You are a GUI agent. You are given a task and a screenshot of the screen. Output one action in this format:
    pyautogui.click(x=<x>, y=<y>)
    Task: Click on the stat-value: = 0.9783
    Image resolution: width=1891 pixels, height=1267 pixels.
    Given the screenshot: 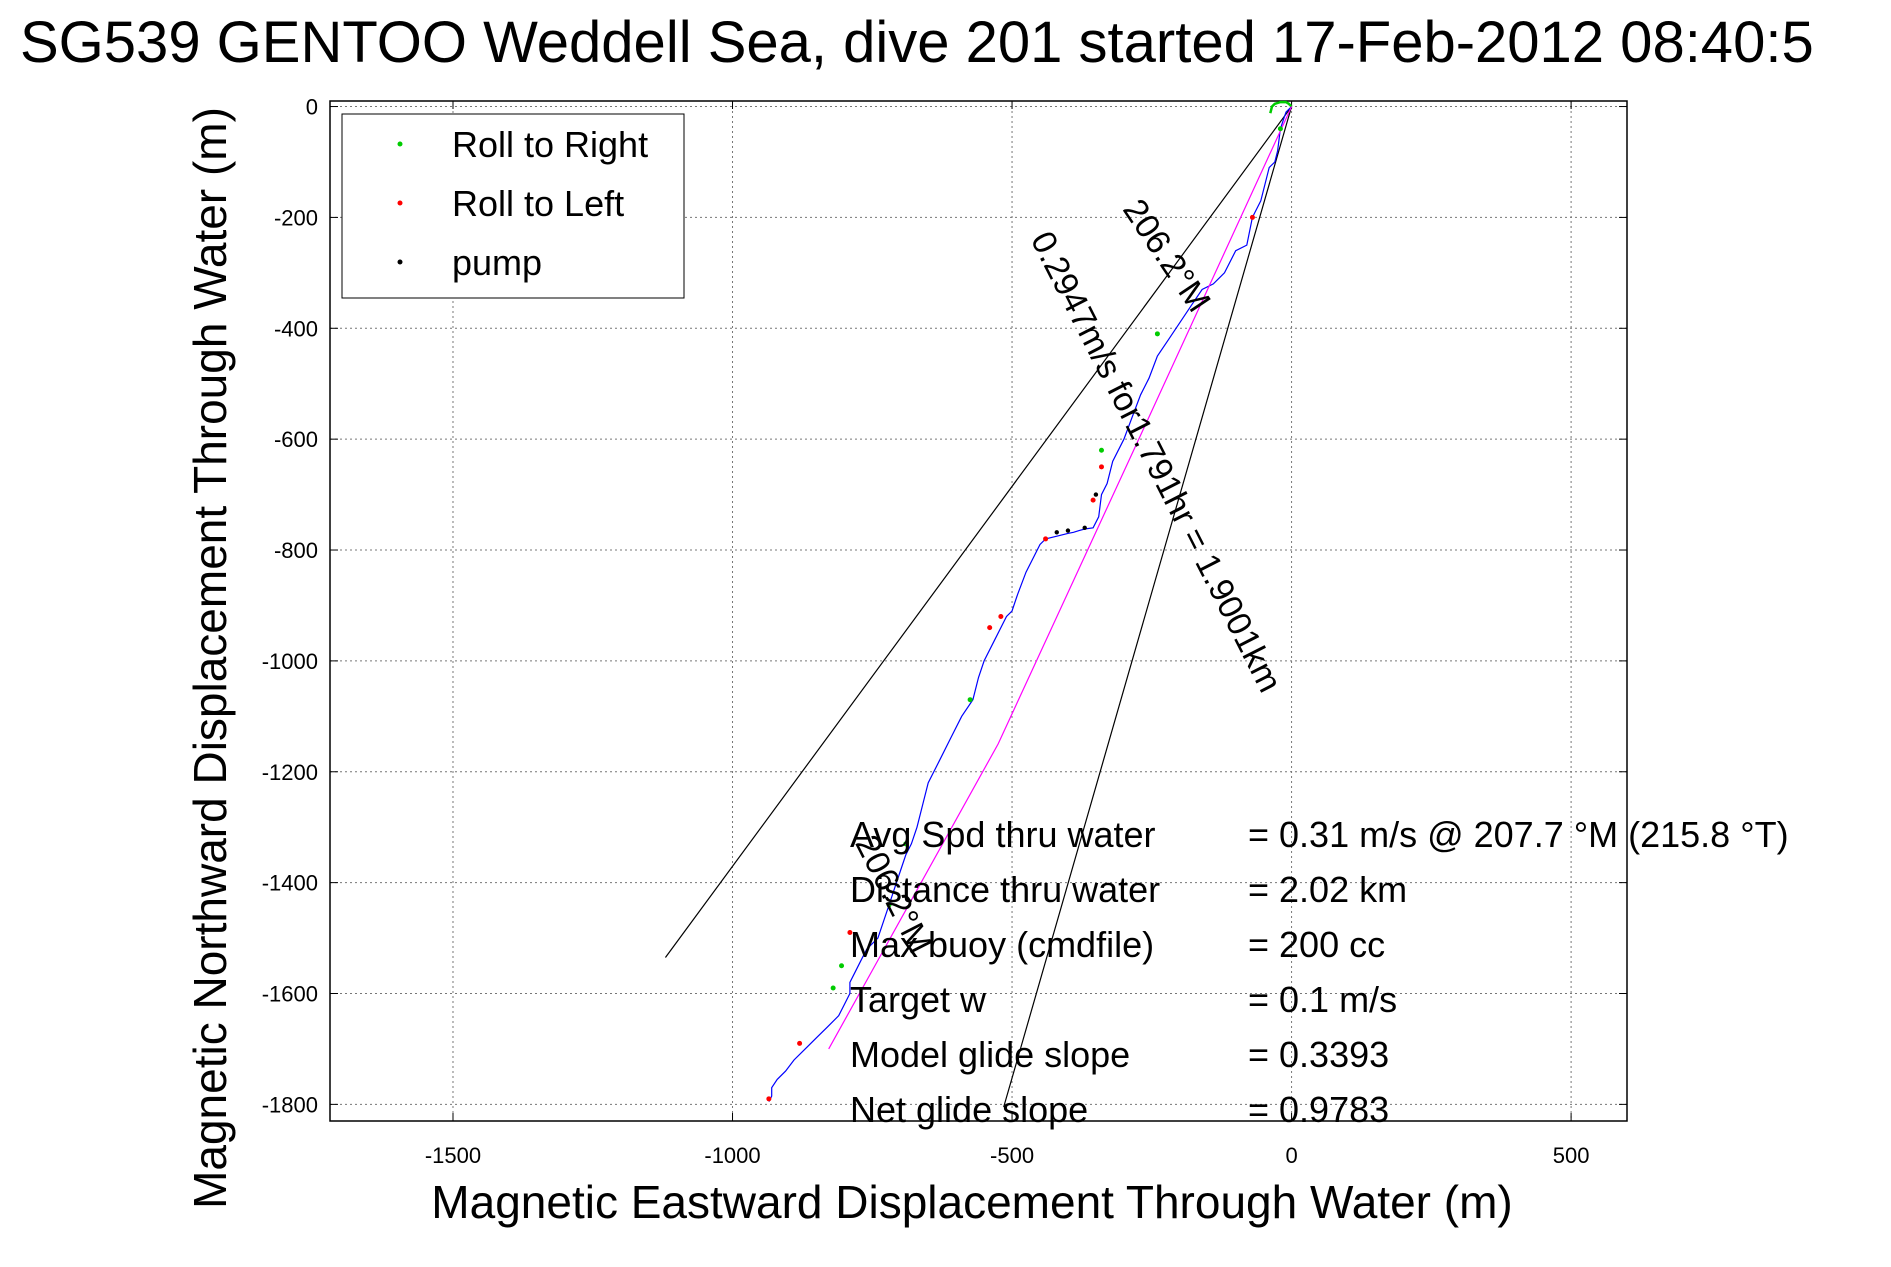 What is the action you would take?
    pyautogui.click(x=1318, y=1109)
    